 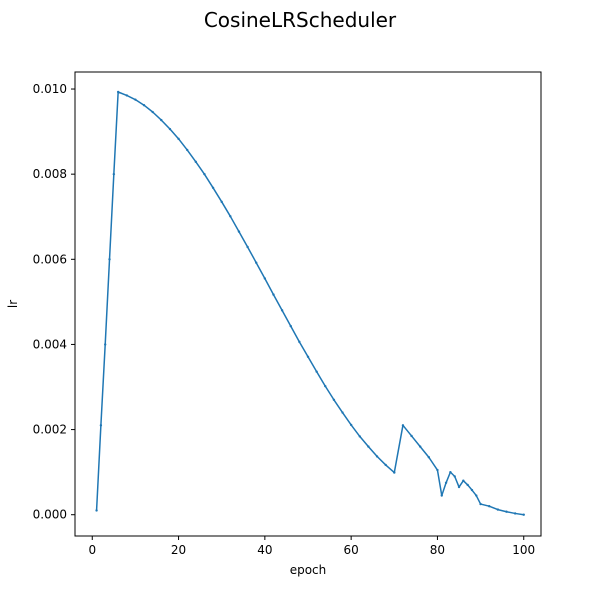 What do you see at coordinates (351, 550) in the screenshot?
I see `x-tick-label: 60` at bounding box center [351, 550].